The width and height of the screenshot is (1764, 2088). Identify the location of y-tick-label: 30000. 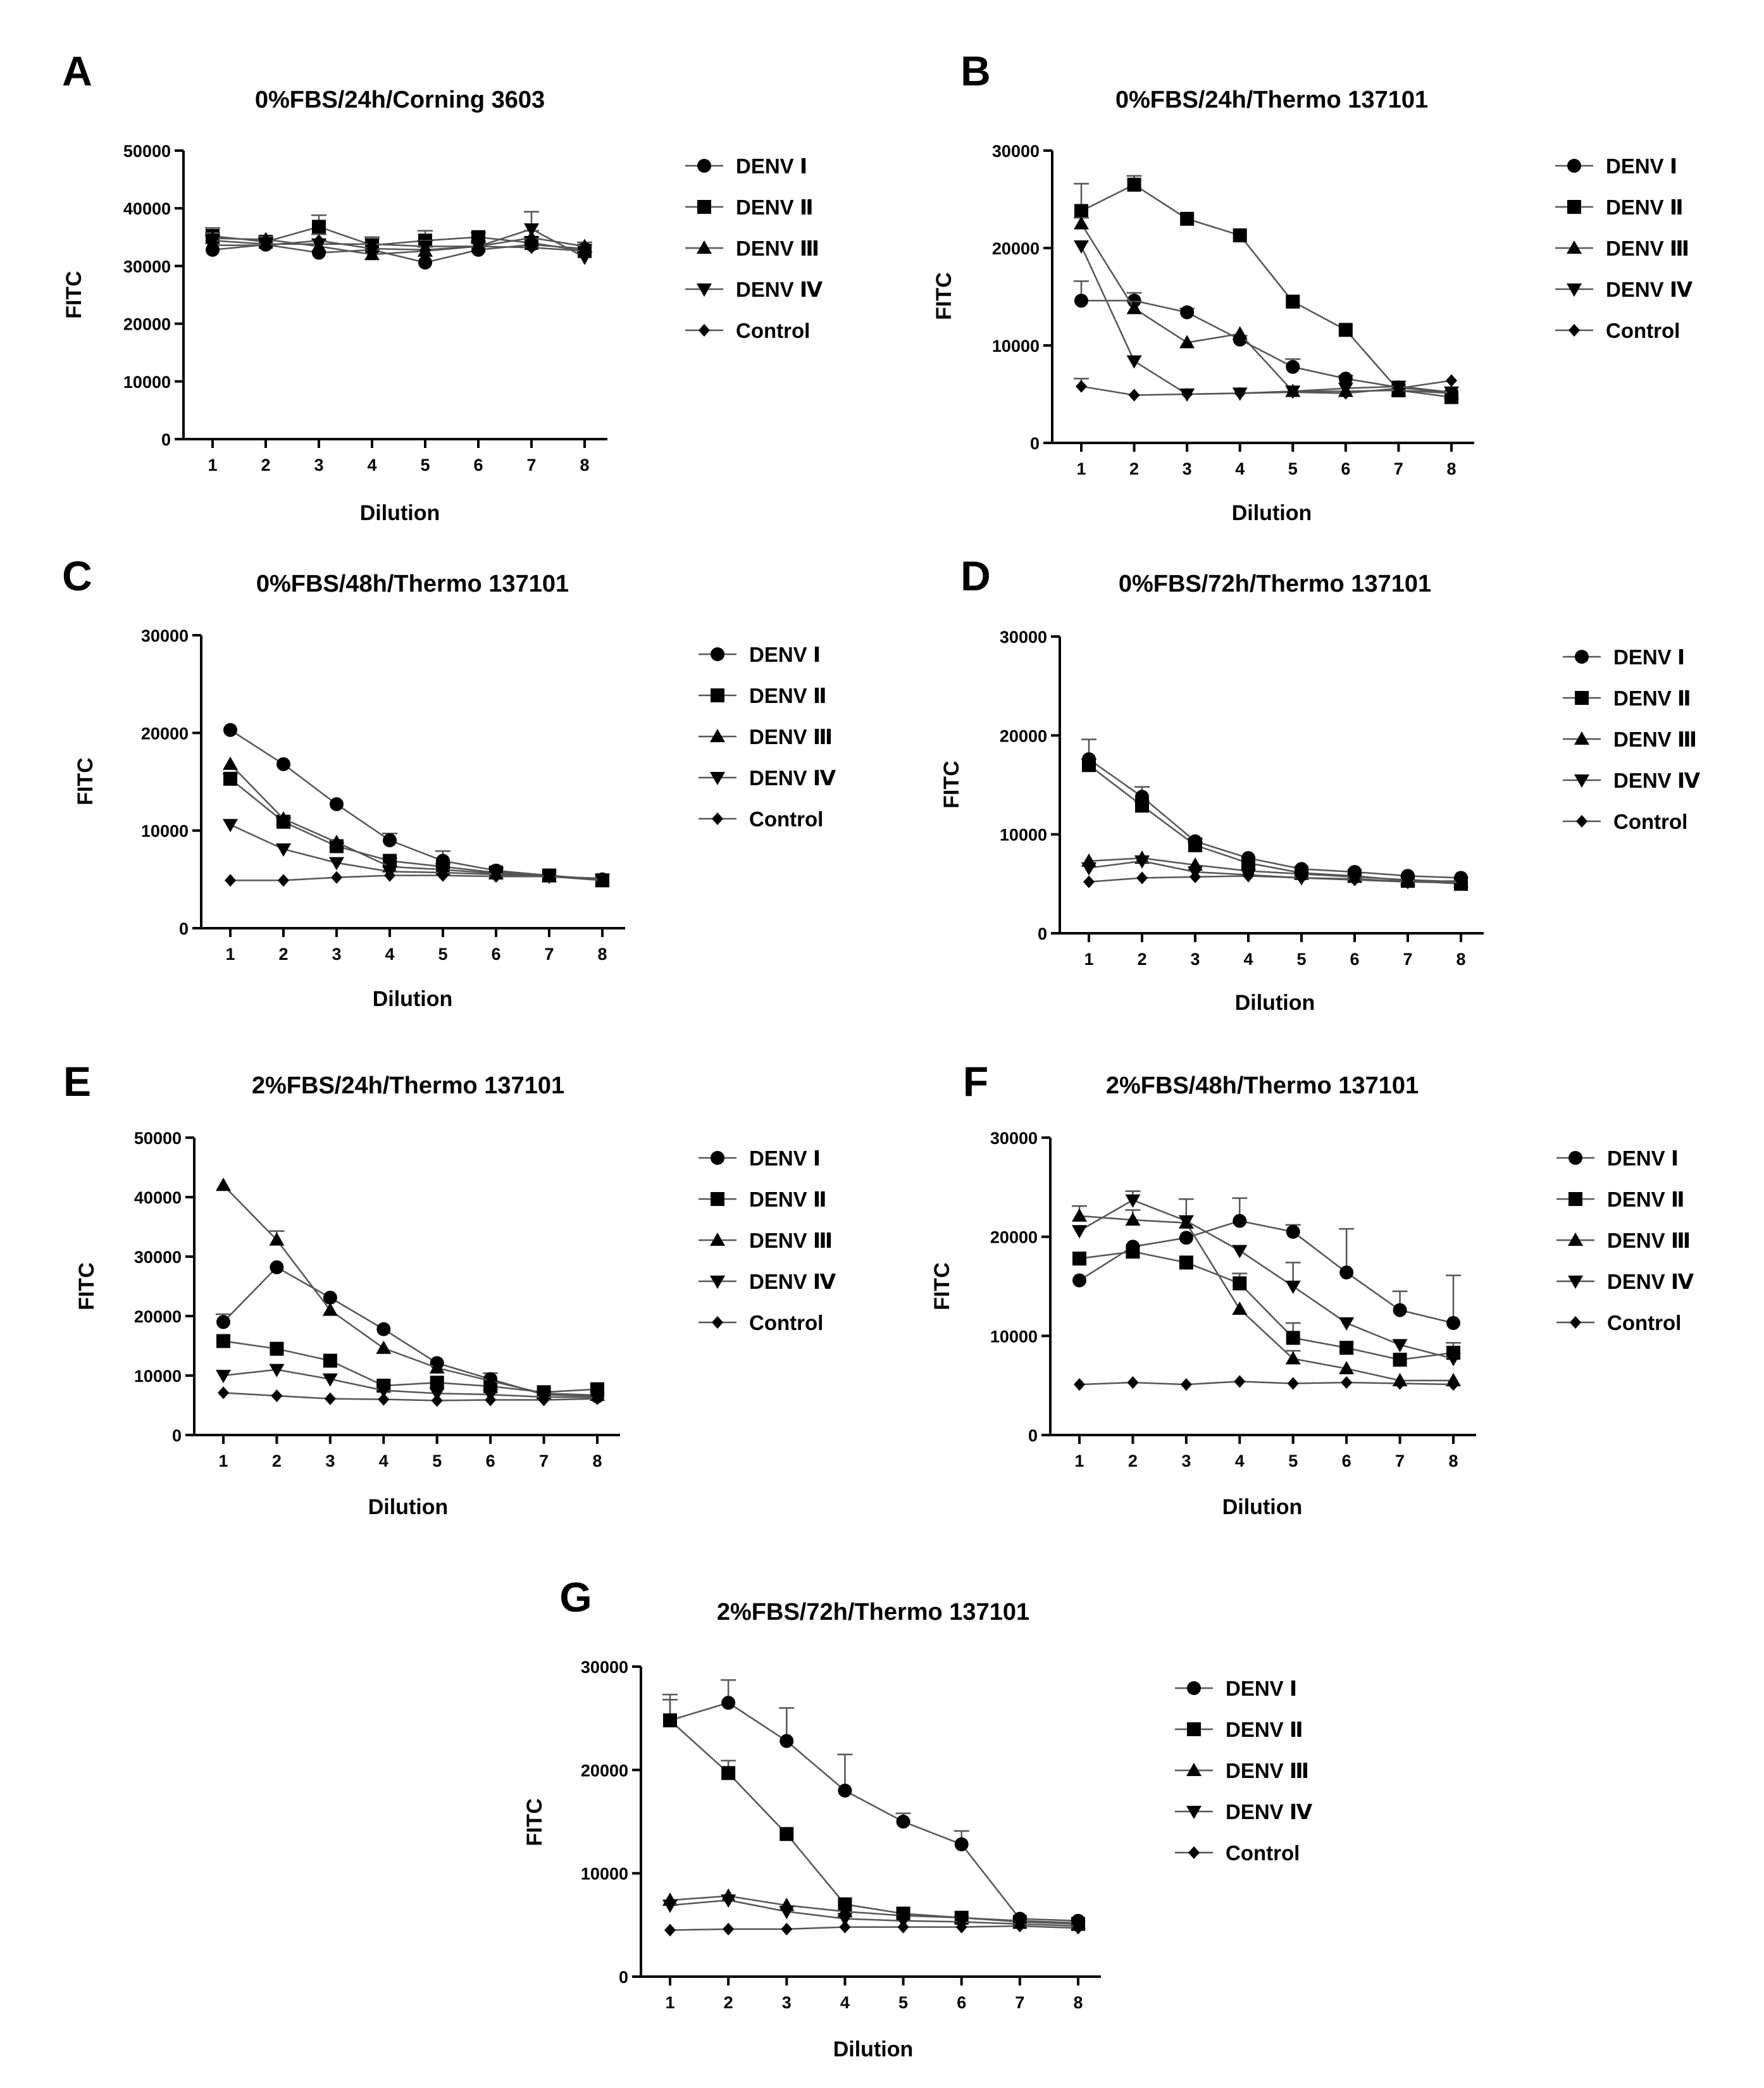
(158, 1257).